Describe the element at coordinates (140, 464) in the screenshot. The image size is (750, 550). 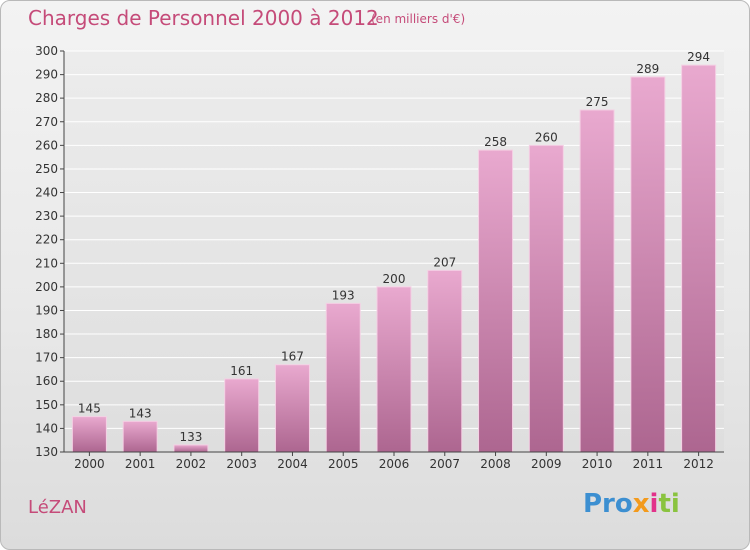
I see `x-tick-label: 2001` at that location.